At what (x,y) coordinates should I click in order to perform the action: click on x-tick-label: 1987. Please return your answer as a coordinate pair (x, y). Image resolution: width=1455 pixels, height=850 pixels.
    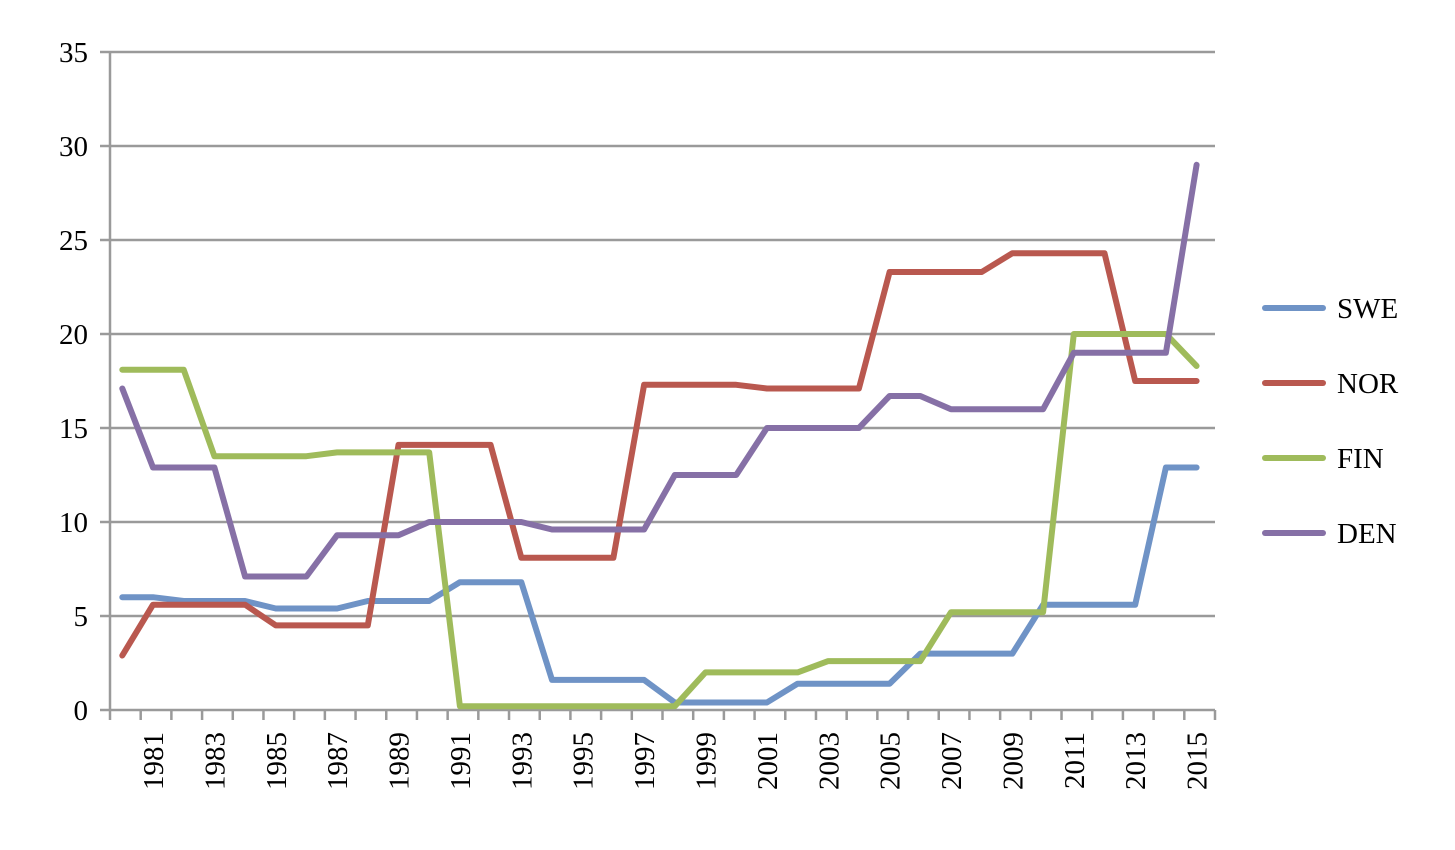
    Looking at the image, I should click on (338, 761).